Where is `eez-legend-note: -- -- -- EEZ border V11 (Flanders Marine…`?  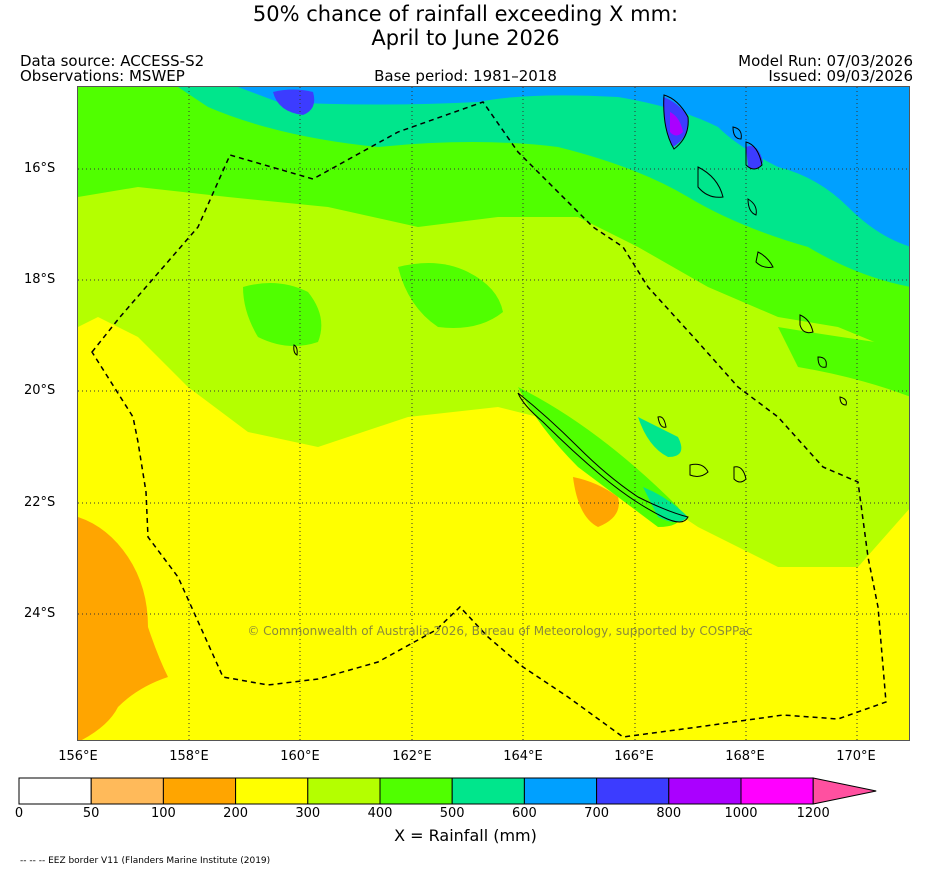 eez-legend-note: -- -- -- EEZ border V11 (Flanders Marine… is located at coordinates (145, 861).